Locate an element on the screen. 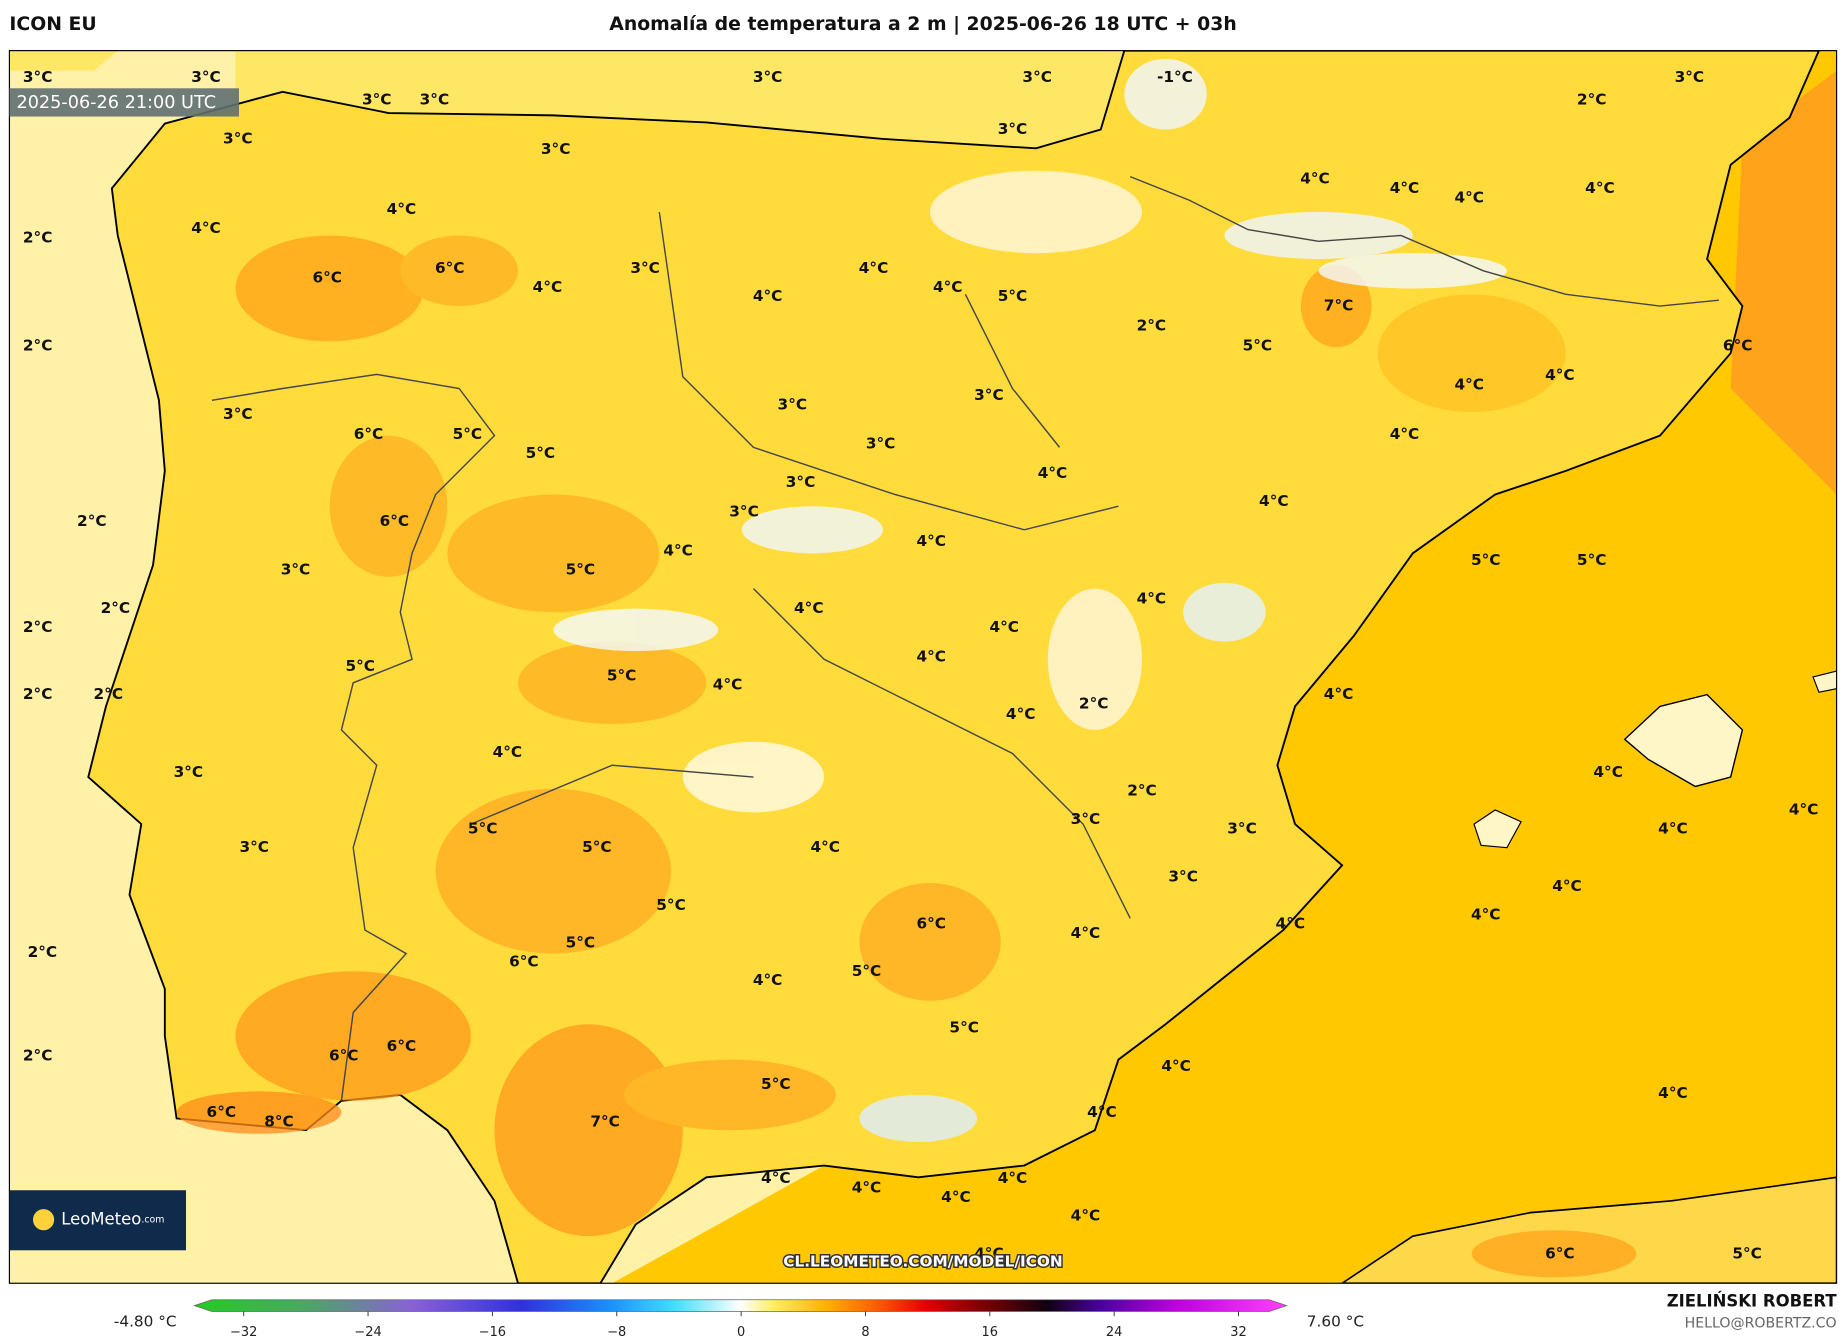  ibiza is located at coordinates (1497, 829).